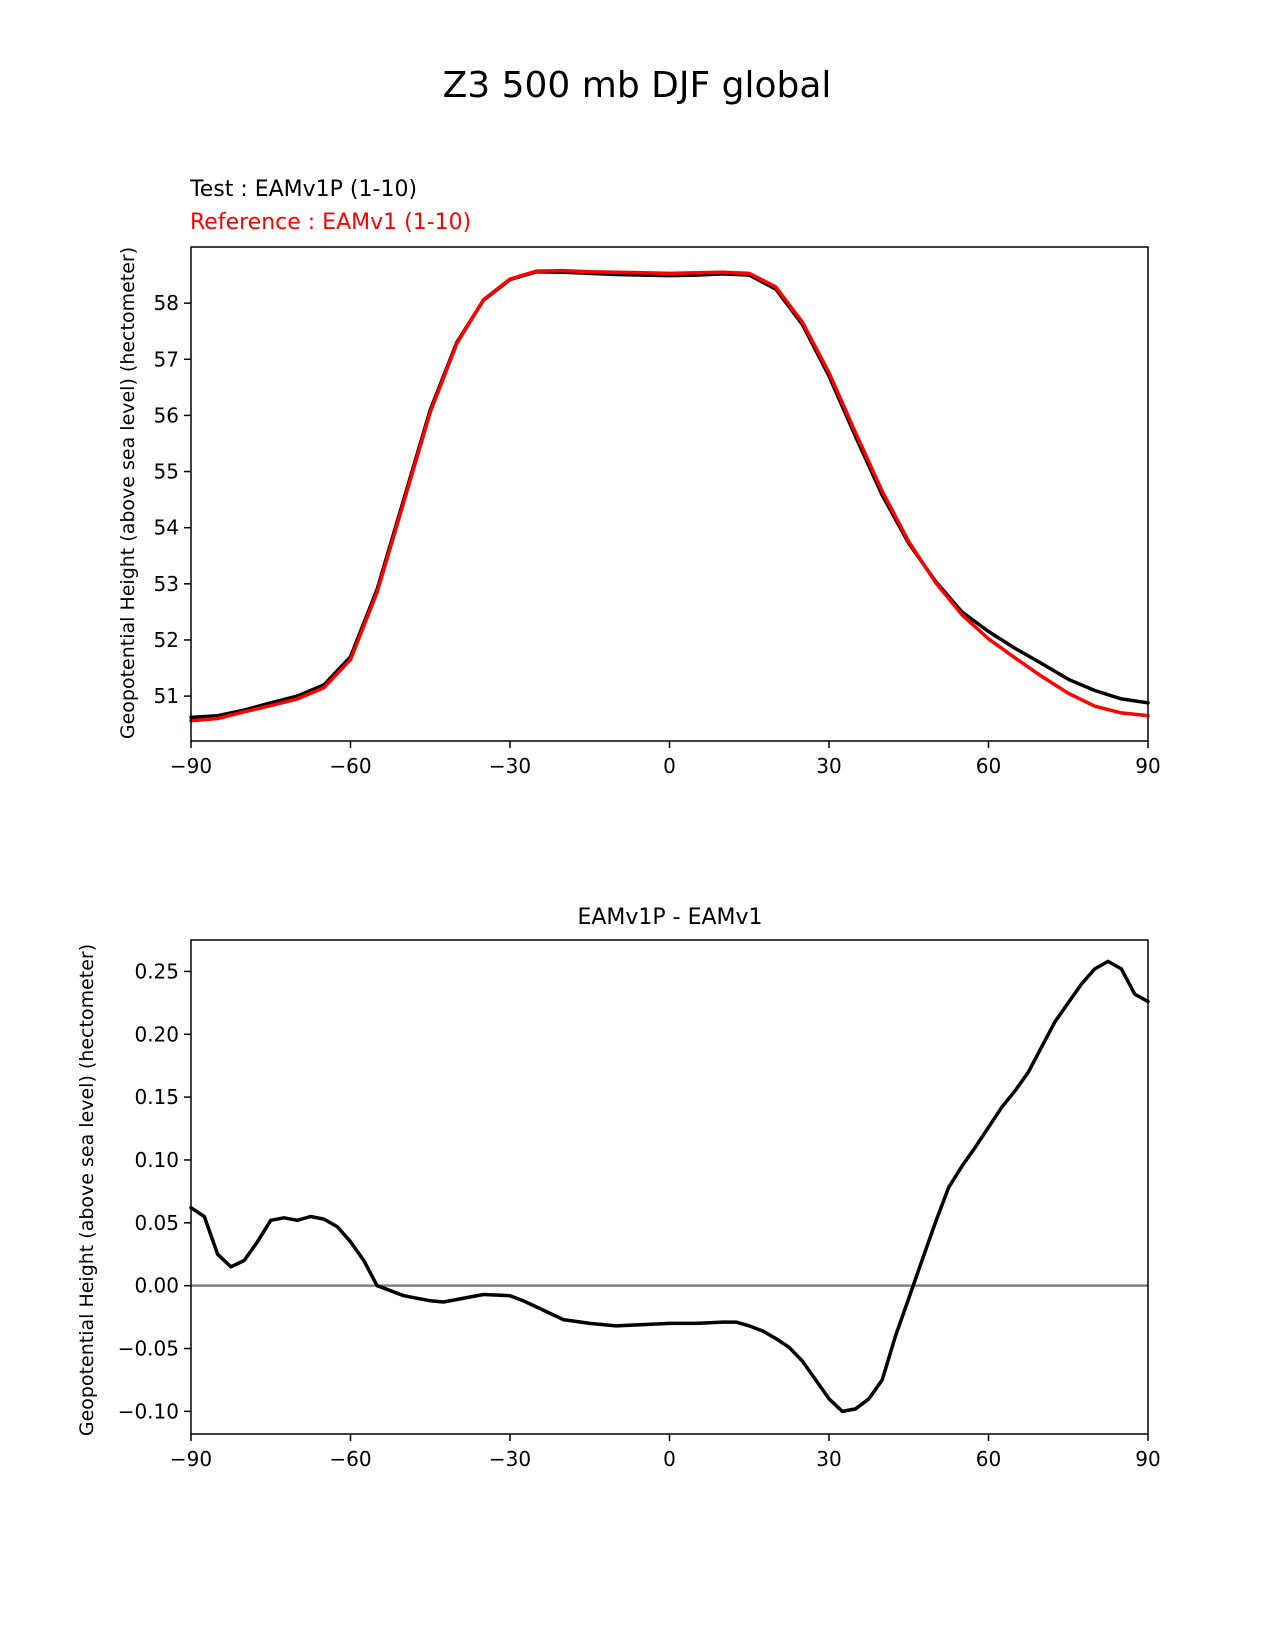 The width and height of the screenshot is (1275, 1650). I want to click on y-tick-label: 0.25, so click(156, 971).